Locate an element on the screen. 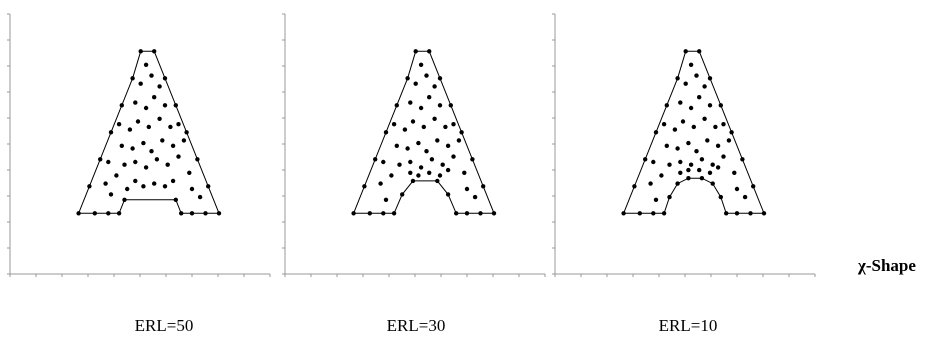 The image size is (948, 349). caption-erl-50: ERL=50 is located at coordinates (164, 325).